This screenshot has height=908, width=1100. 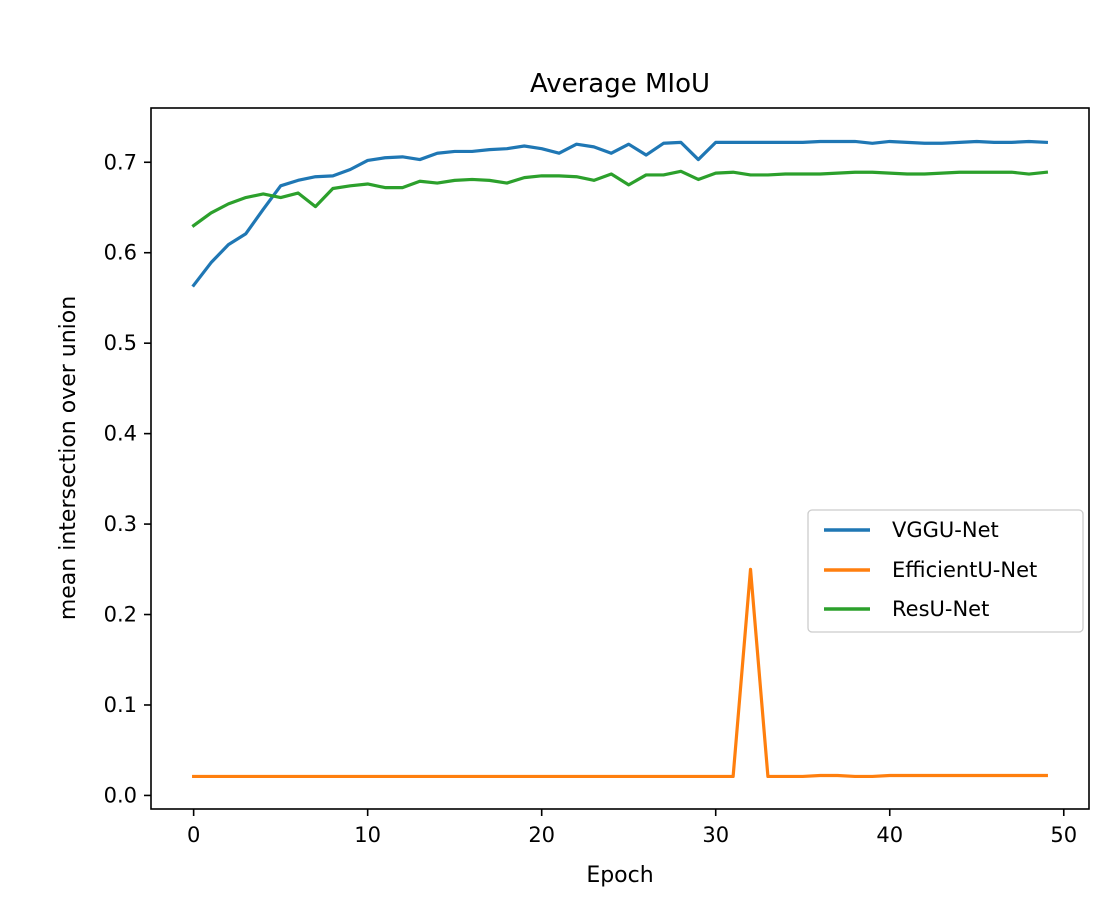 I want to click on y-axis-label: mean intersection over union, so click(x=68, y=458).